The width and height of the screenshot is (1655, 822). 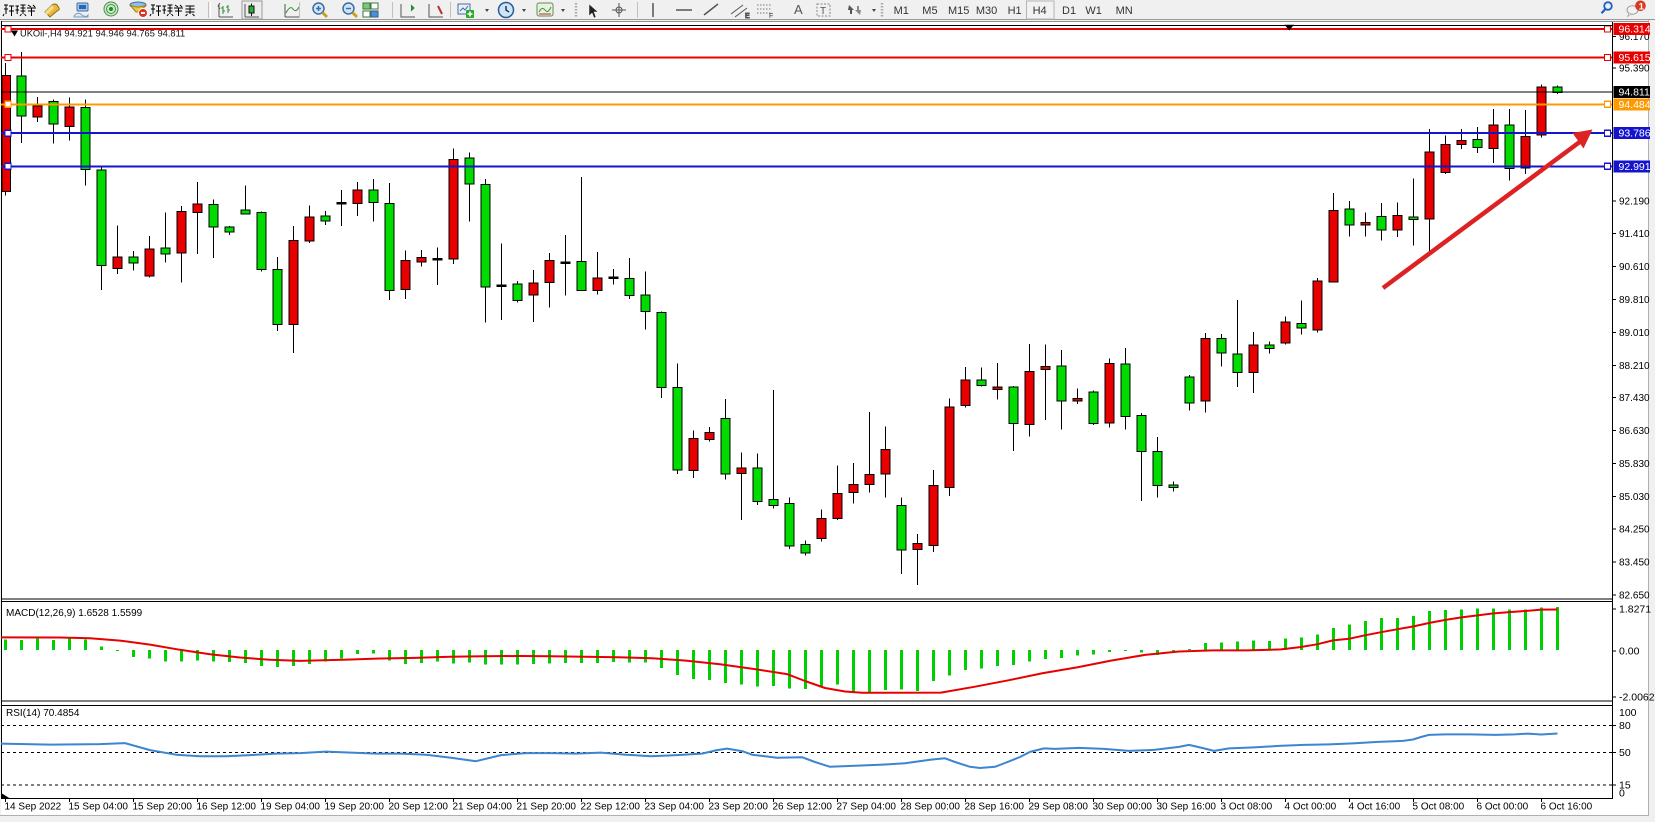 What do you see at coordinates (1634, 398) in the screenshot?
I see `svg-text: 87.430` at bounding box center [1634, 398].